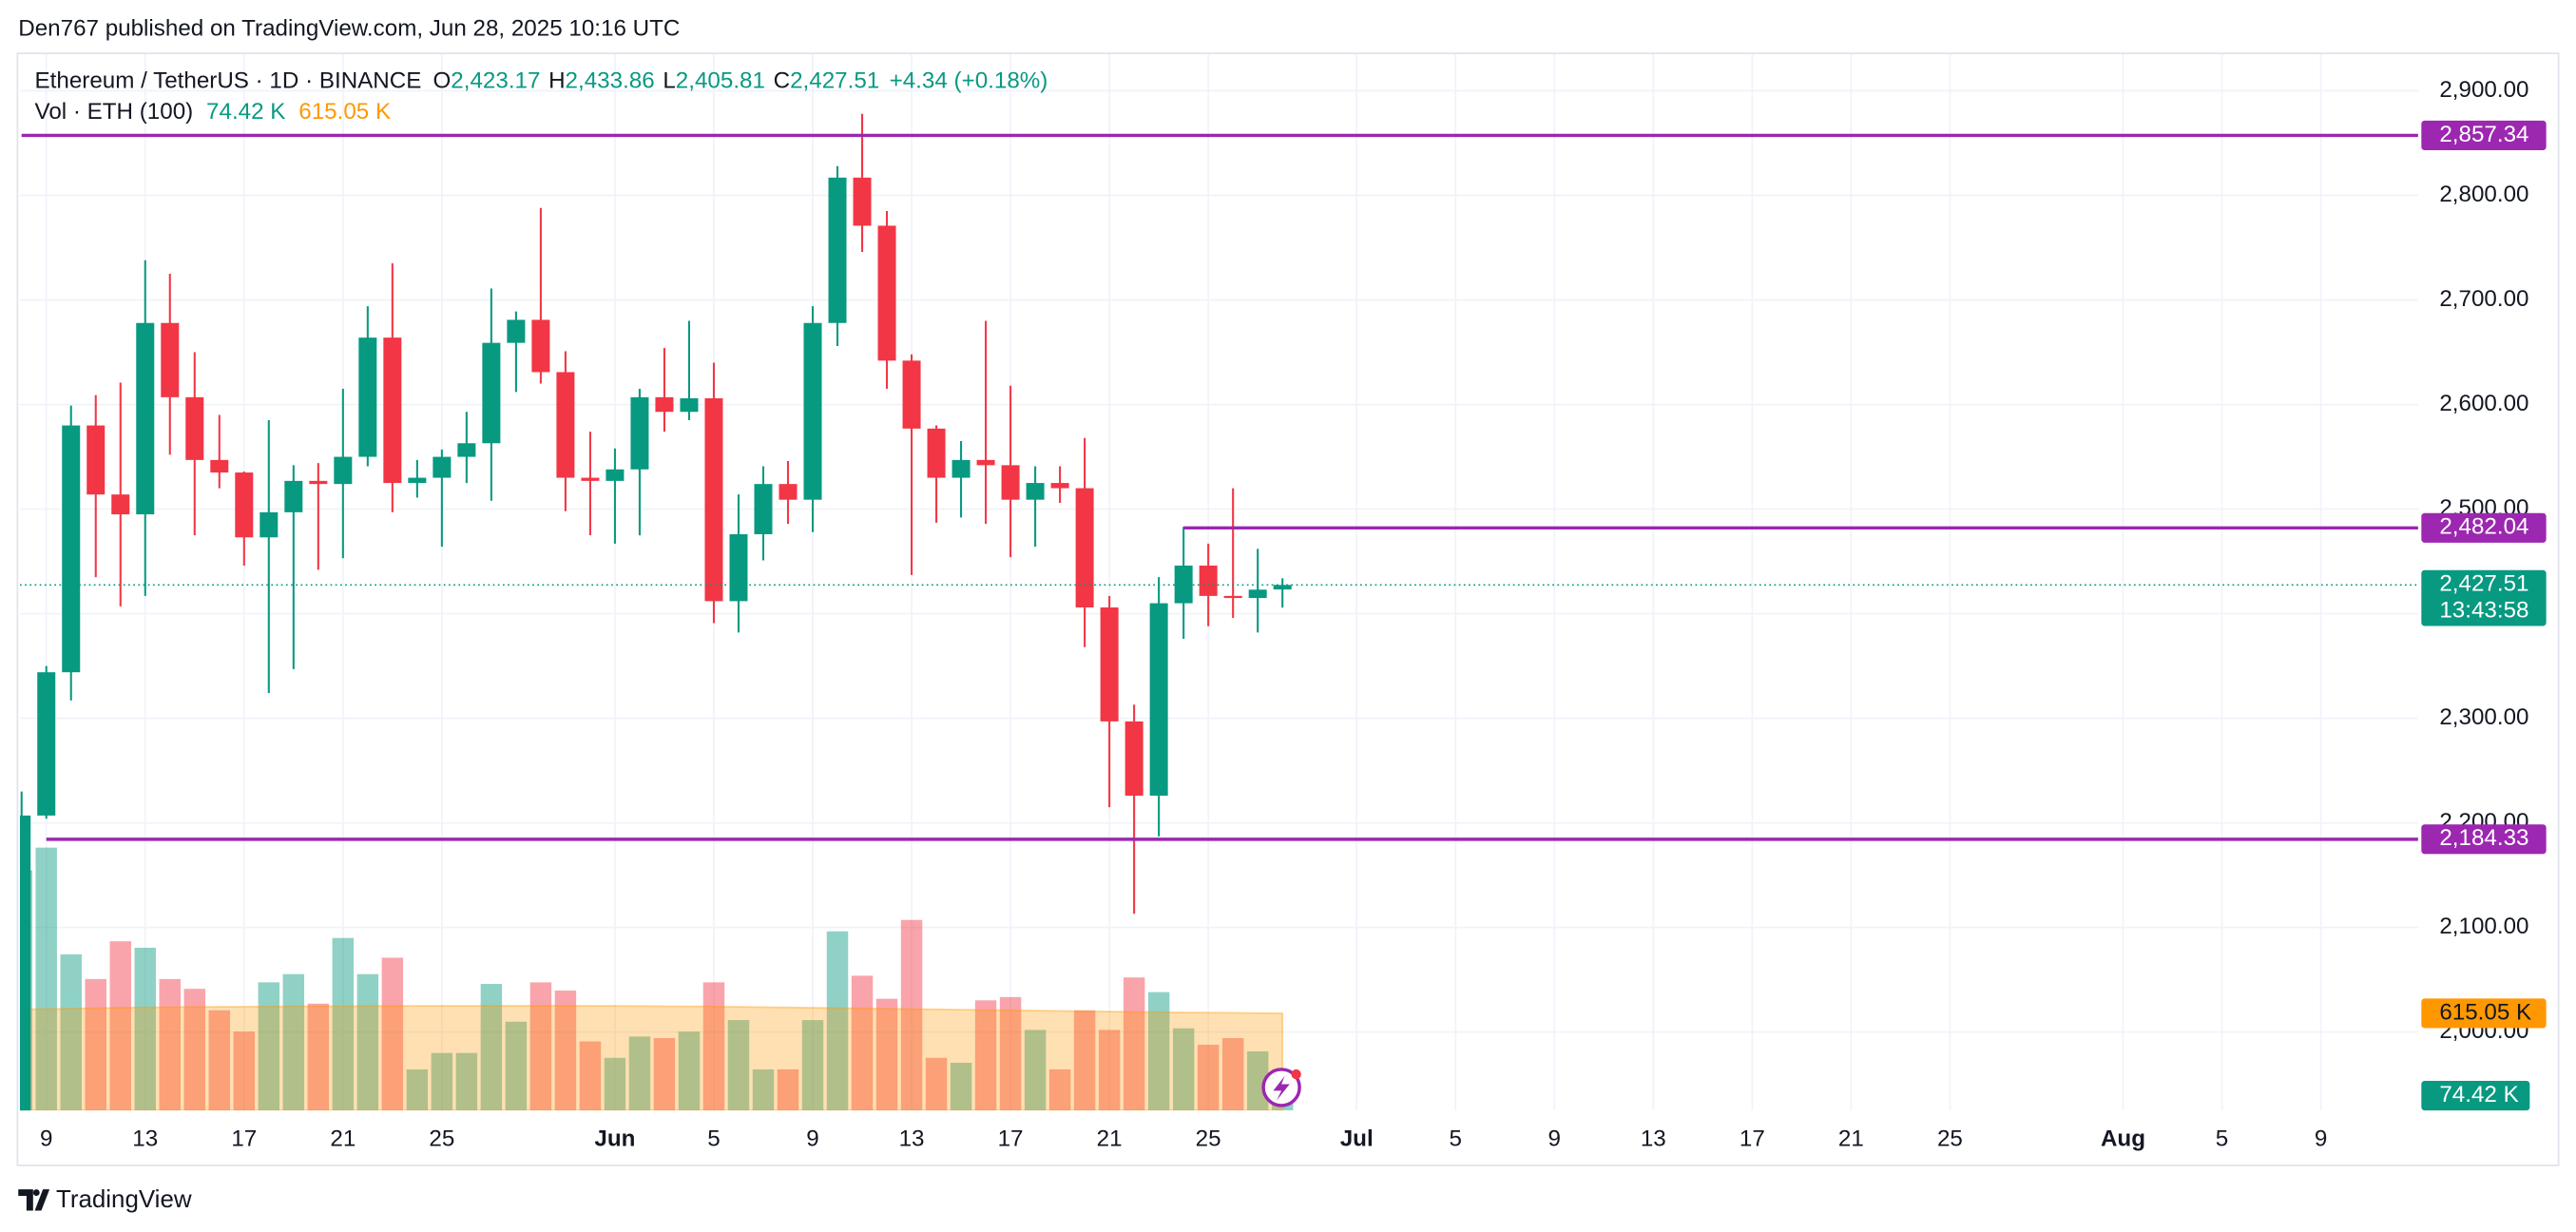 The height and width of the screenshot is (1232, 2576). I want to click on last-price-box, so click(2484, 597).